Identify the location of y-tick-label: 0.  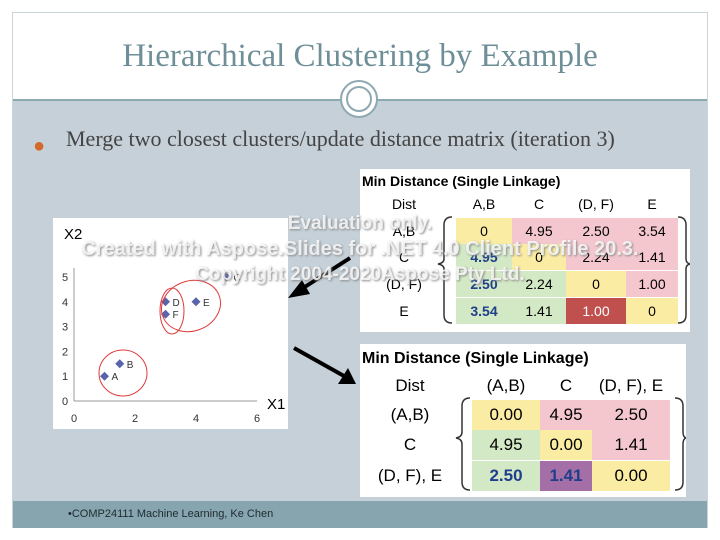
(65, 402).